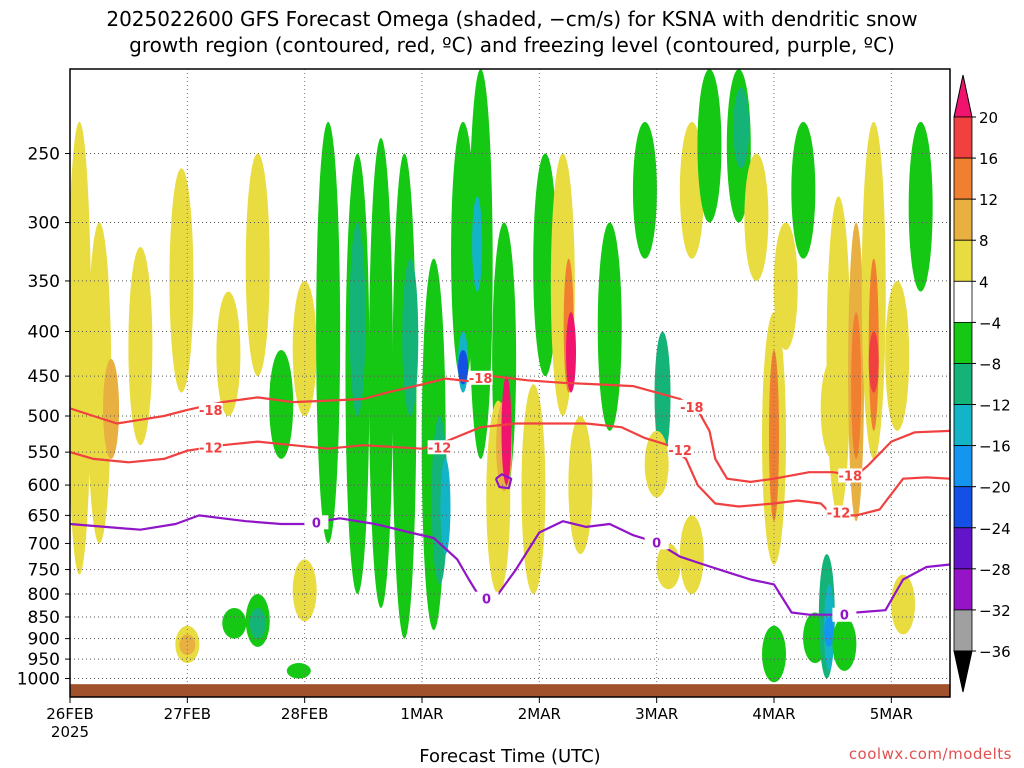  Describe the element at coordinates (995, 570) in the screenshot. I see `colorbar-label-11: −28` at that location.